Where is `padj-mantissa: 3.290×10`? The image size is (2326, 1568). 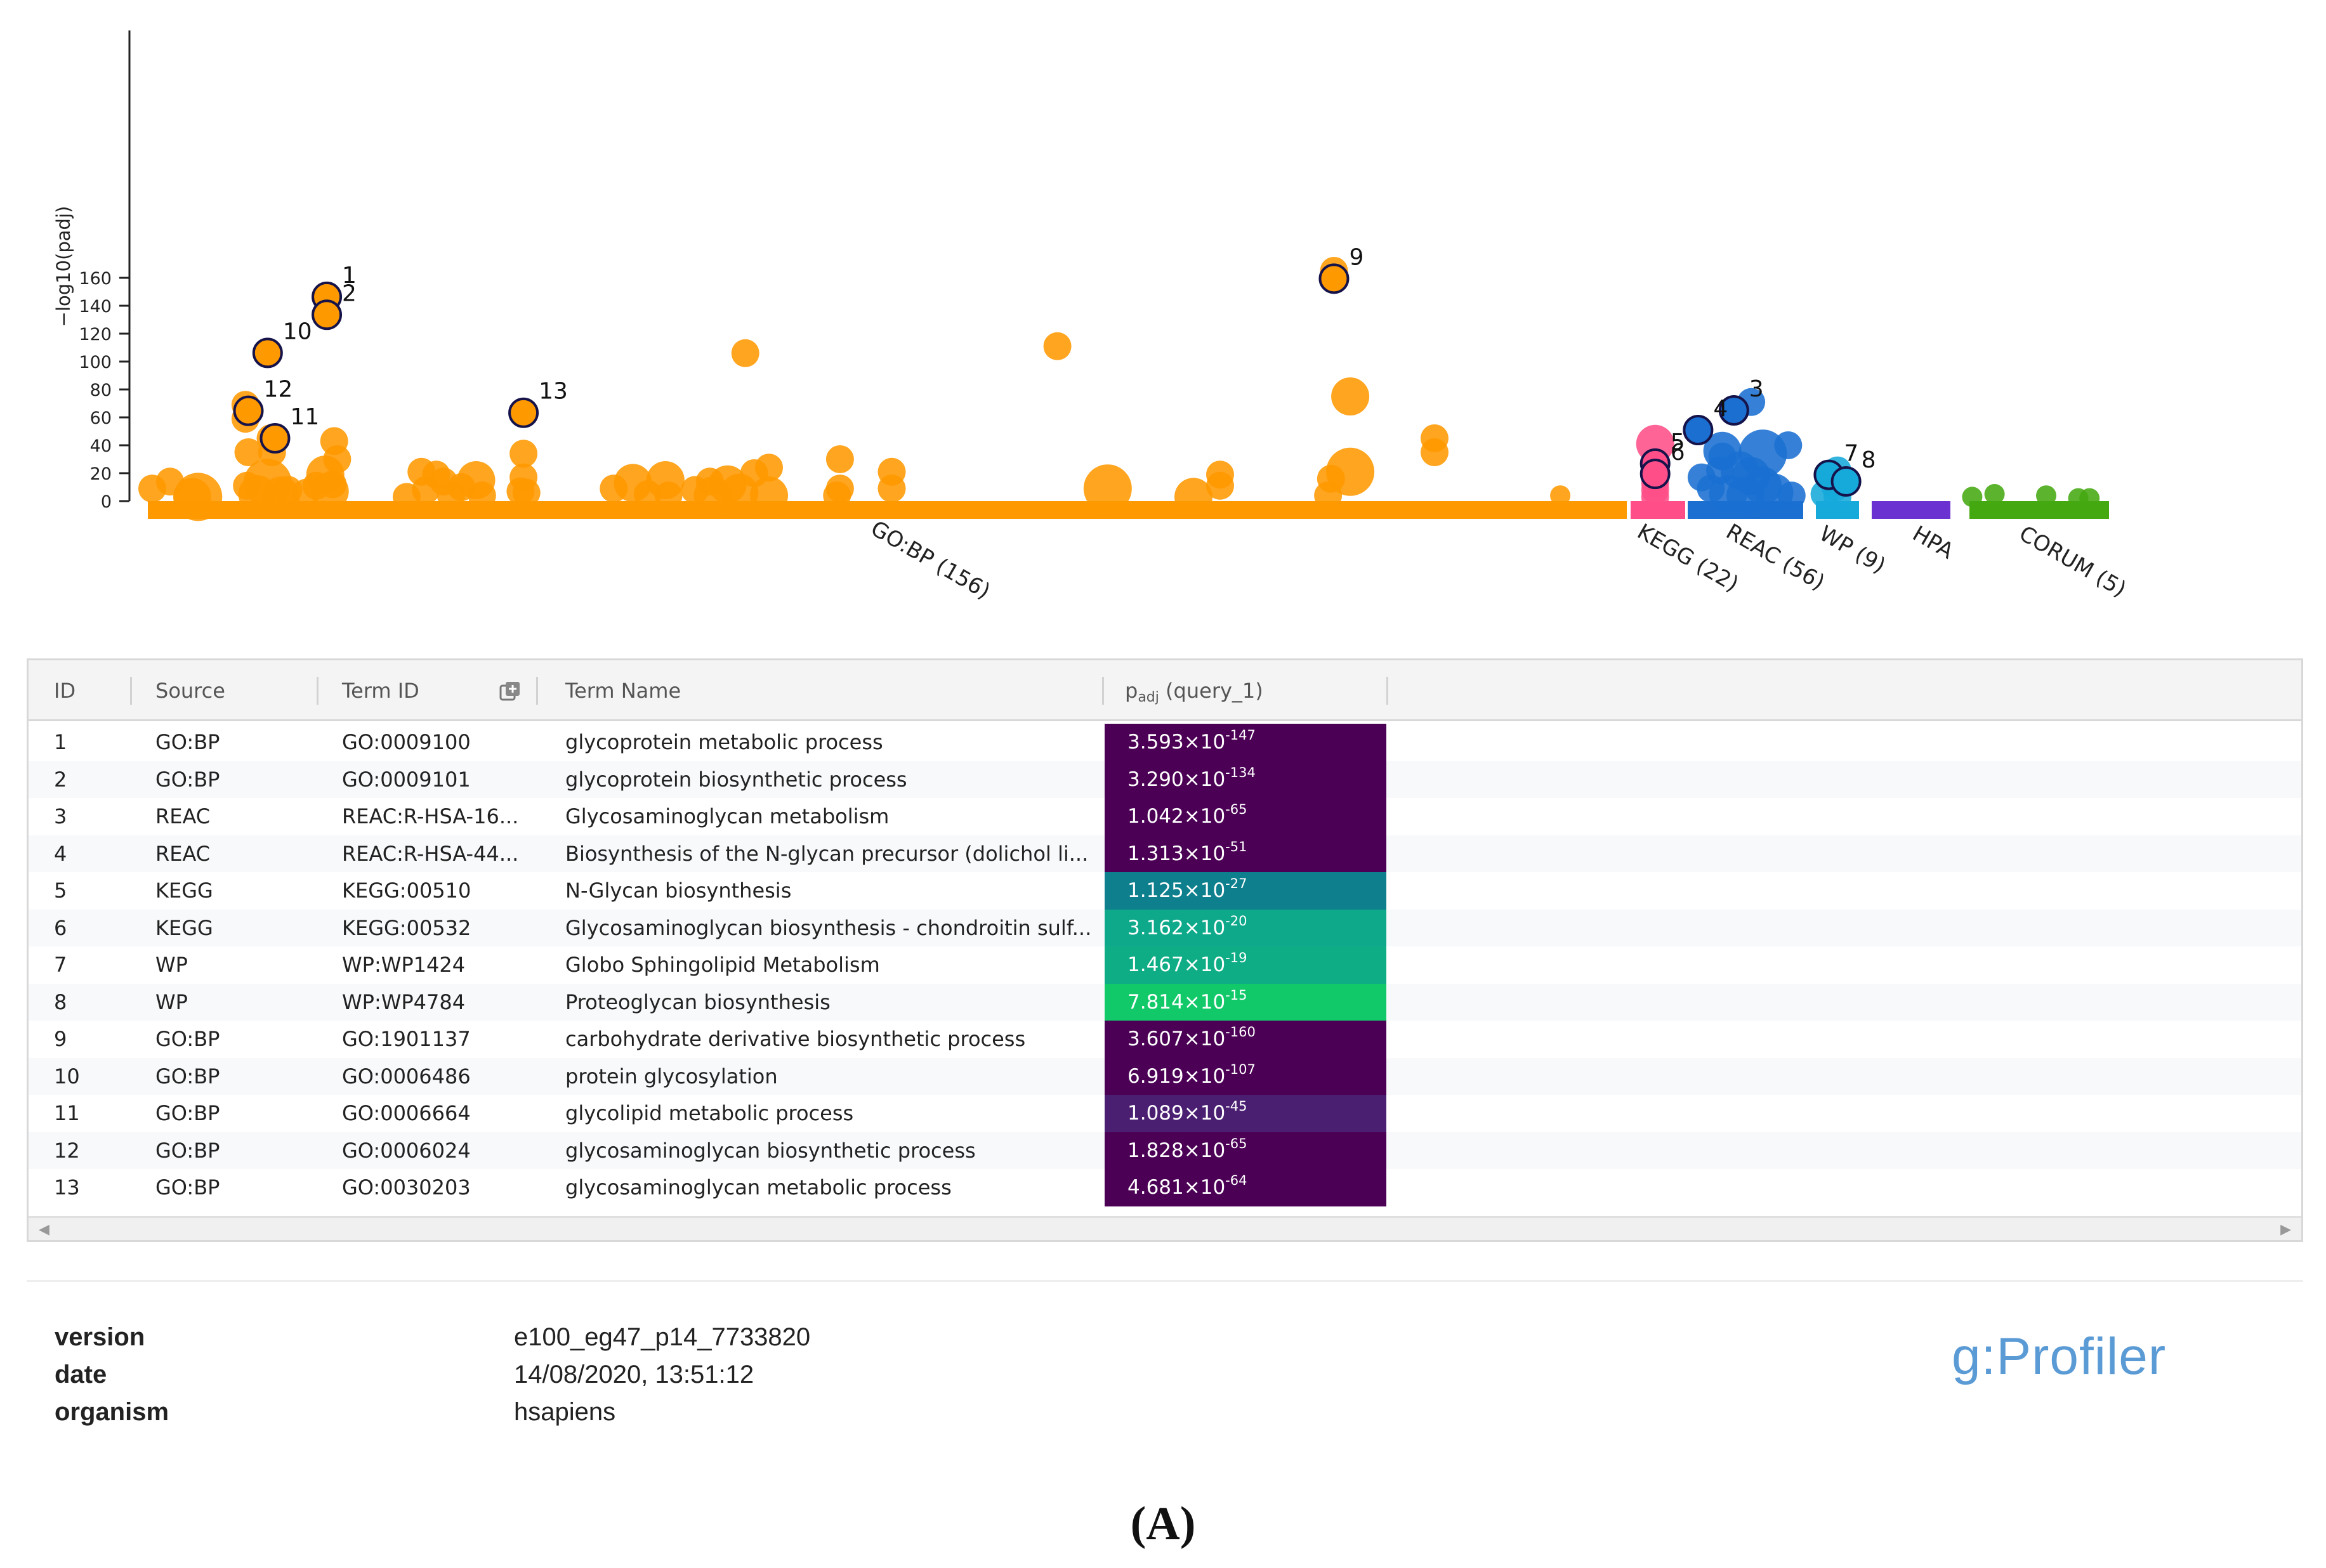
padj-mantissa: 3.290×10 is located at coordinates (1176, 779).